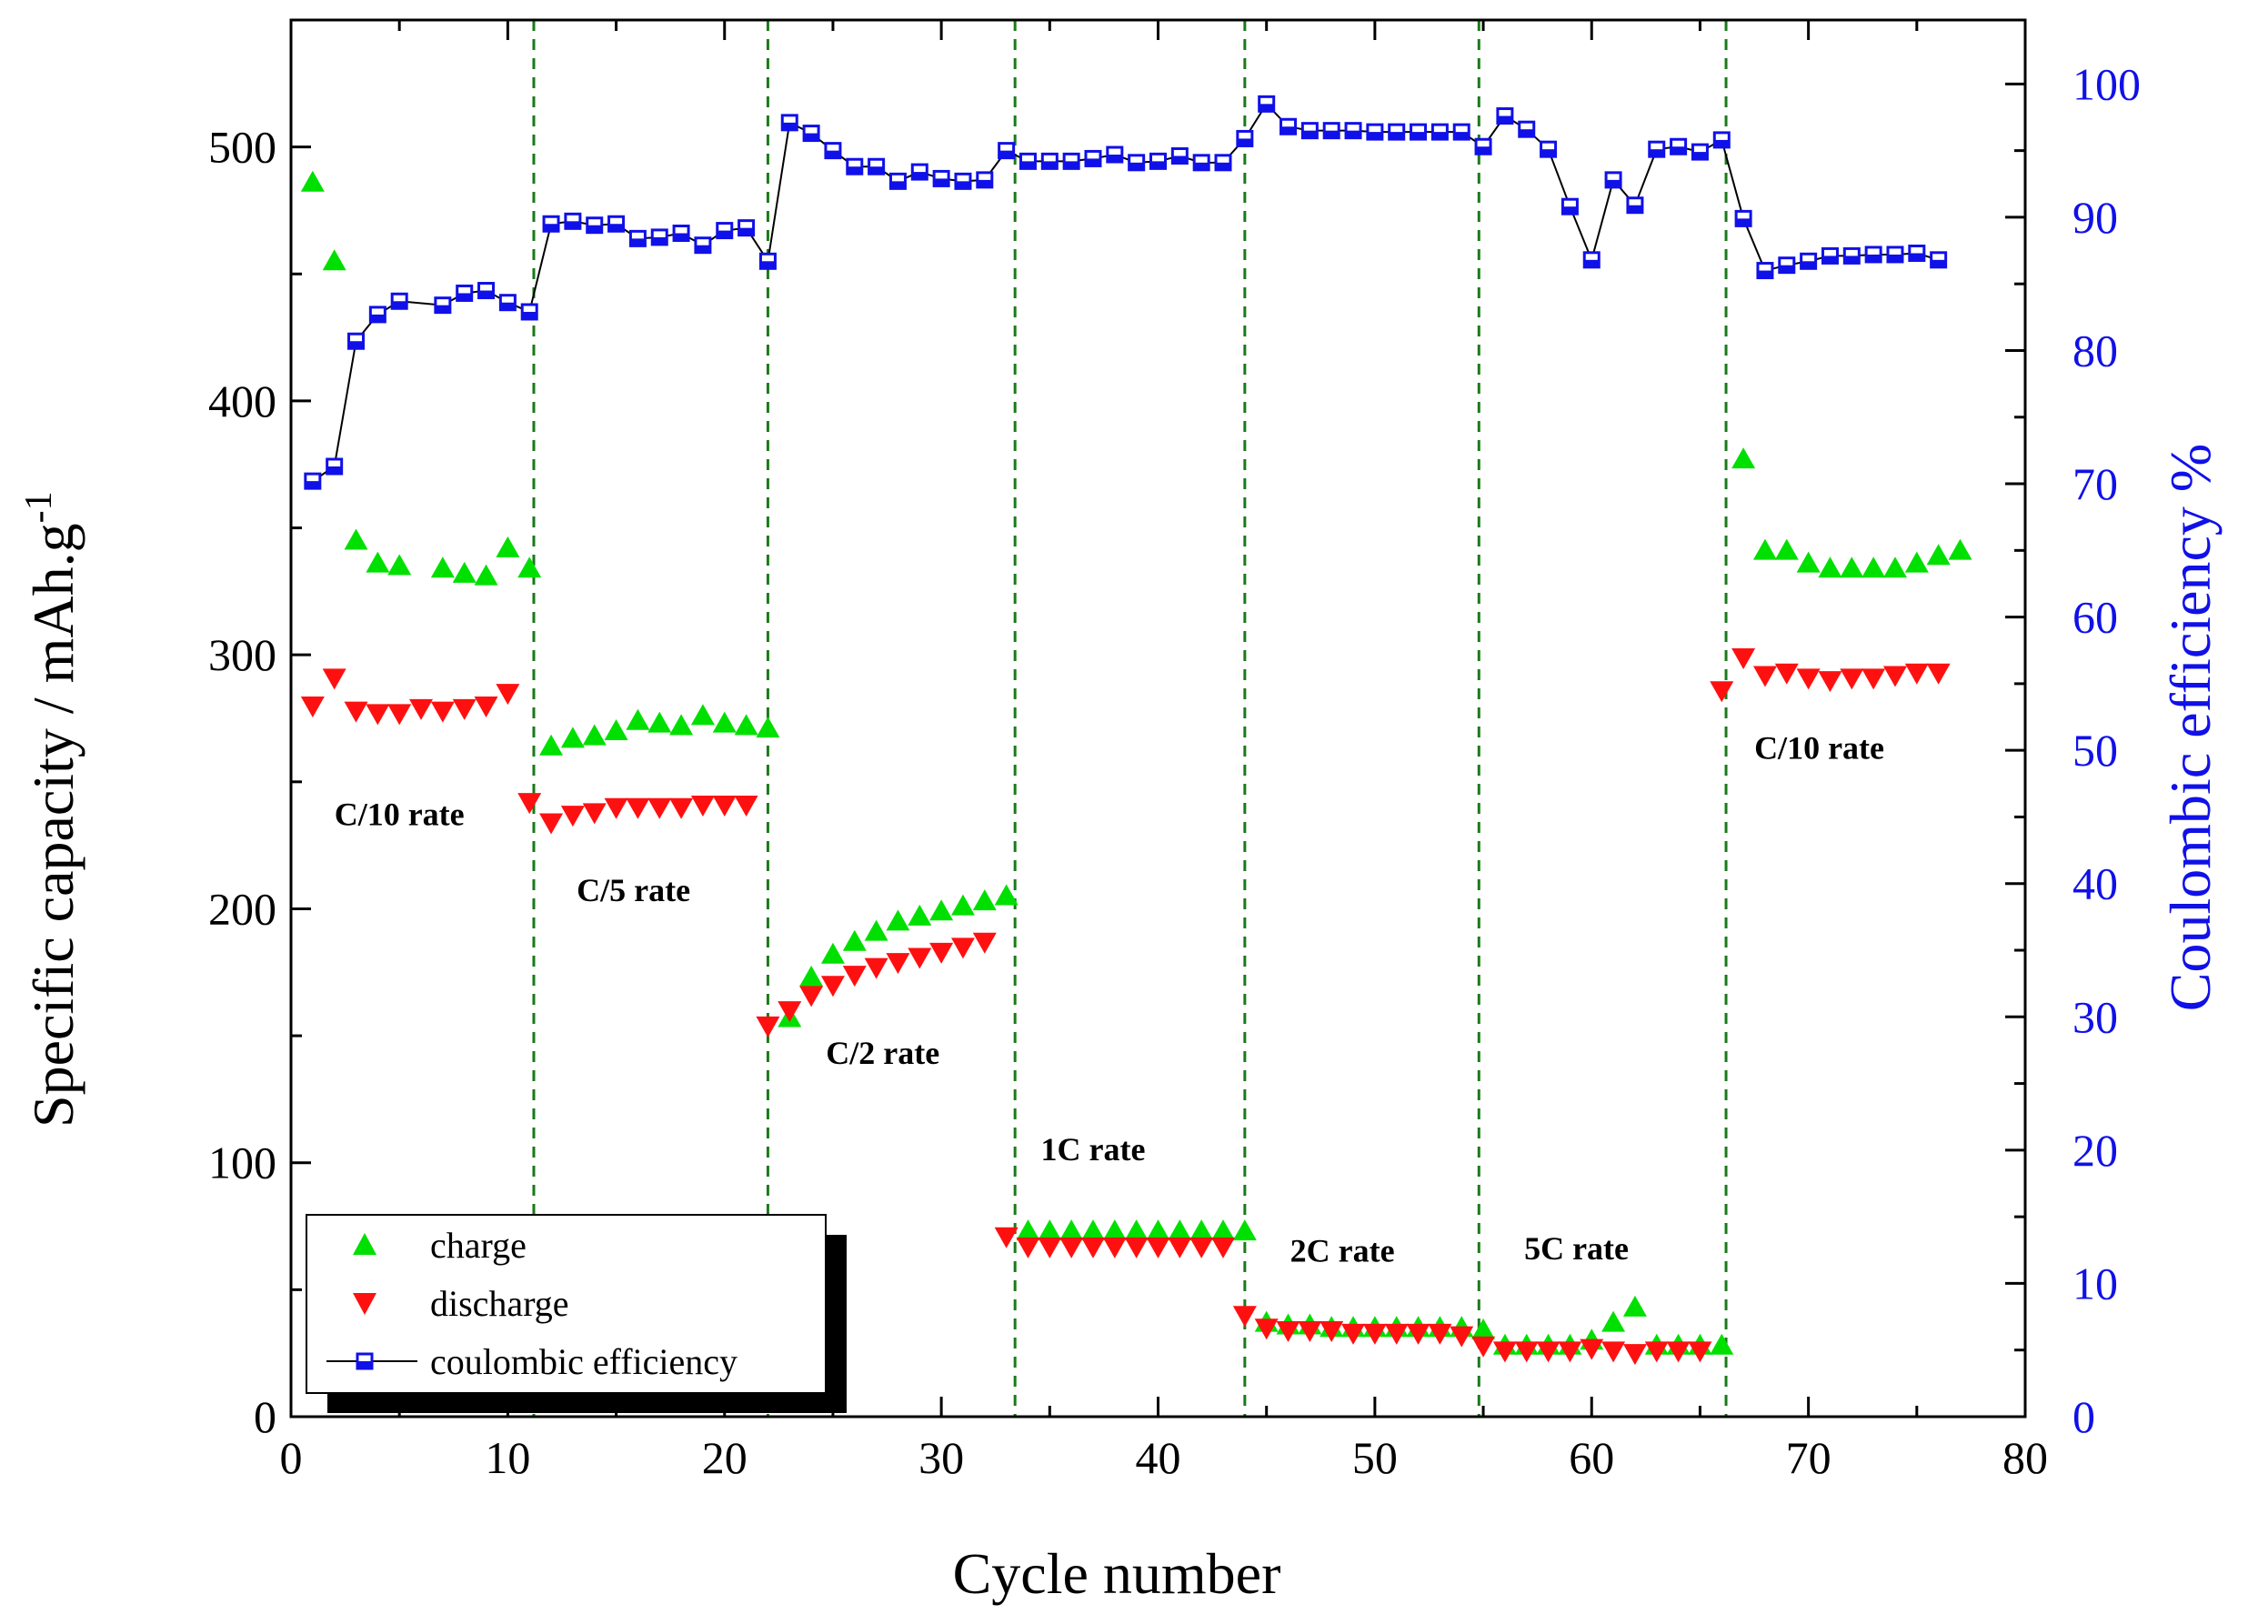 The image size is (2268, 1624). I want to click on y2-tick-label: 20, so click(2095, 1150).